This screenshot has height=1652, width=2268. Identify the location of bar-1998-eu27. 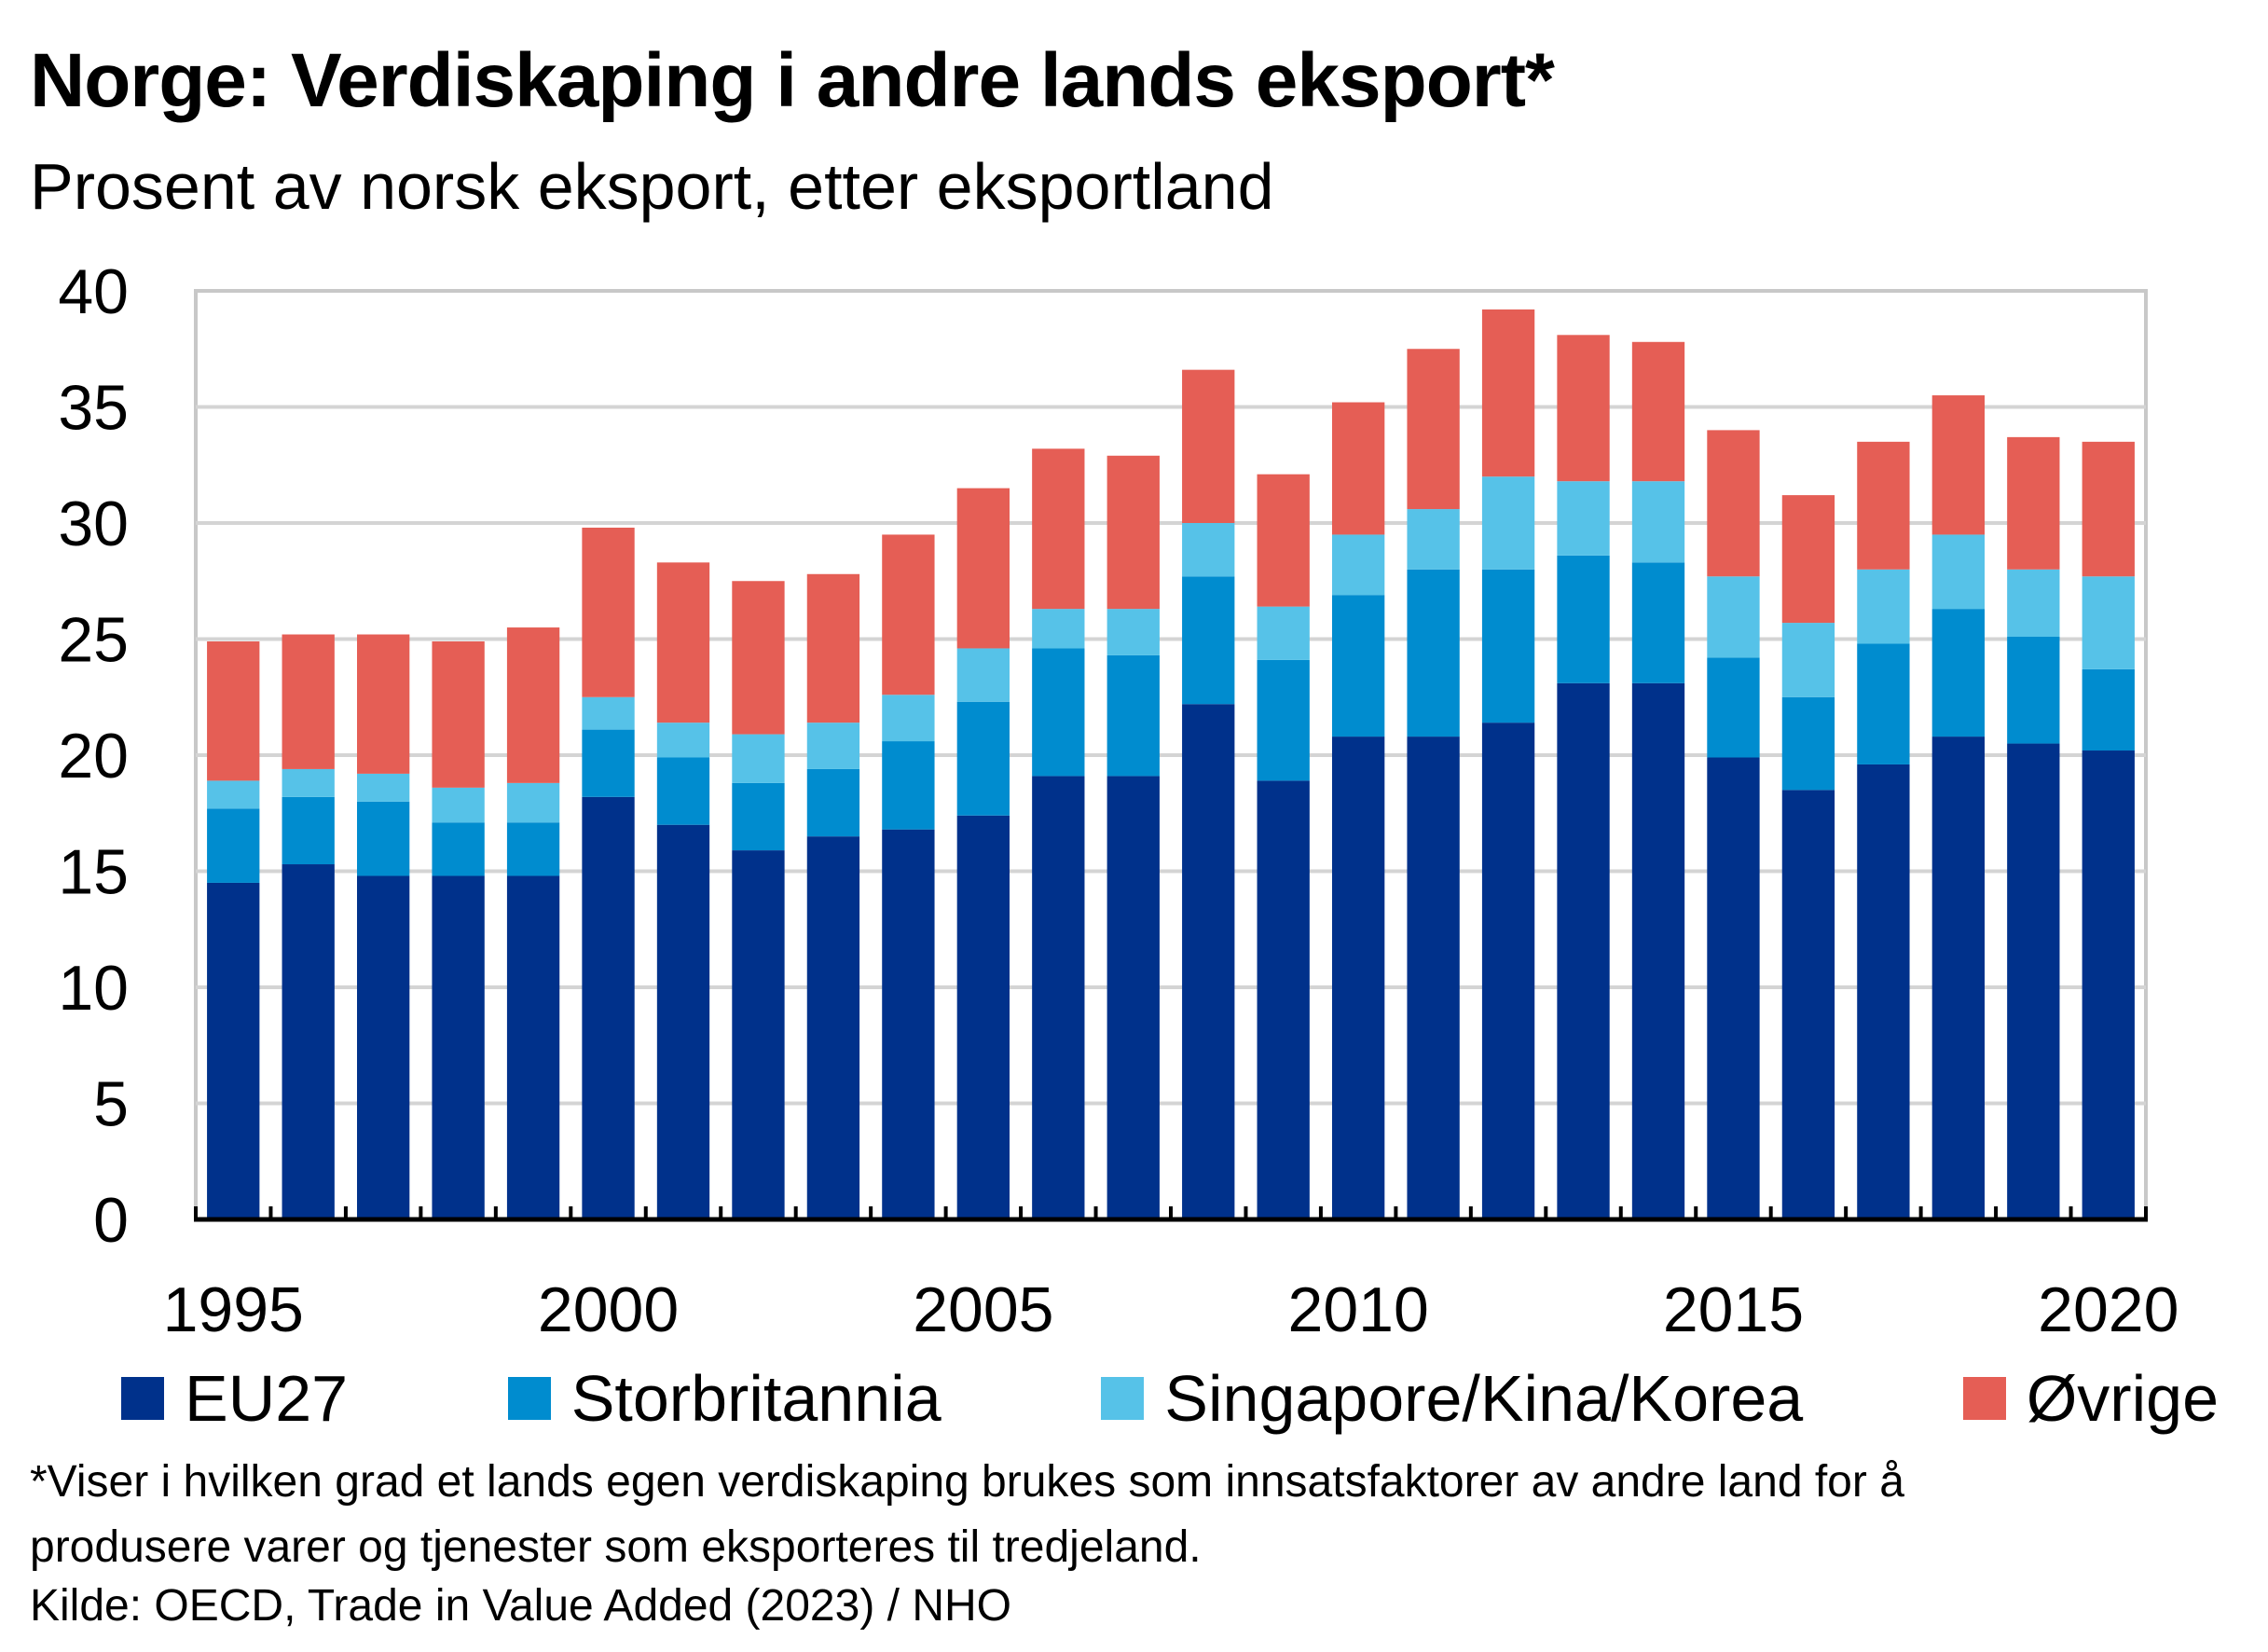
(459, 1047).